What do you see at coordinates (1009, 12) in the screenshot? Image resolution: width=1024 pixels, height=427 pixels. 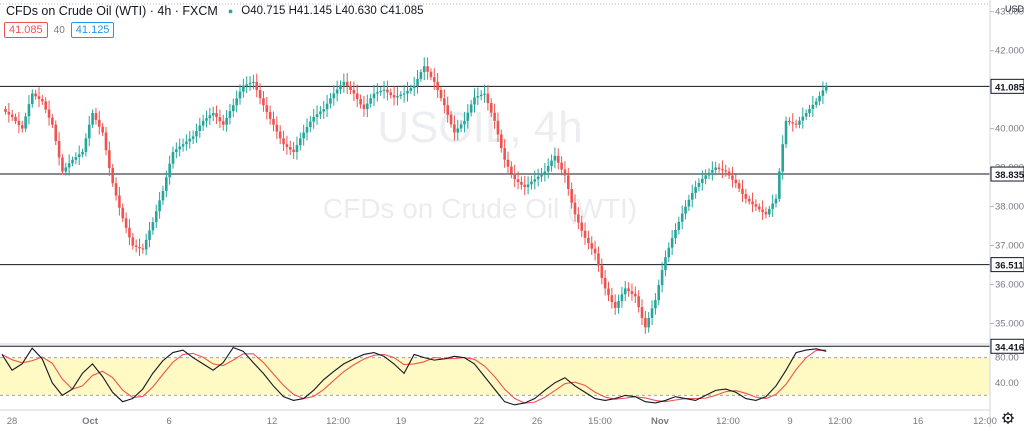 I see `y-tick-label: 43.000` at bounding box center [1009, 12].